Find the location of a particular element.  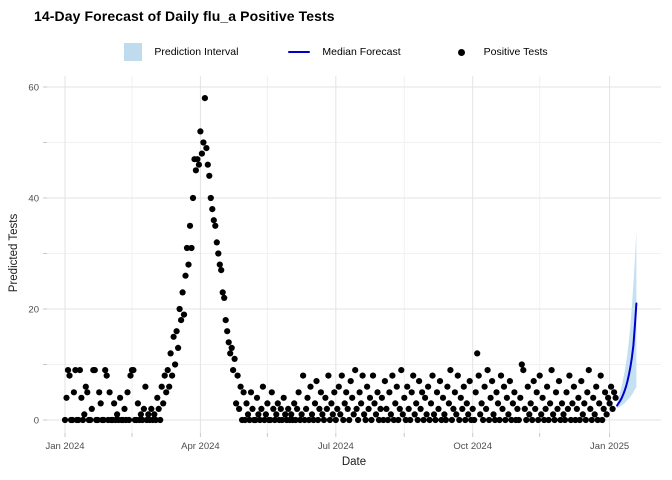

x-tick-label: Apr 2024 is located at coordinates (200, 446).